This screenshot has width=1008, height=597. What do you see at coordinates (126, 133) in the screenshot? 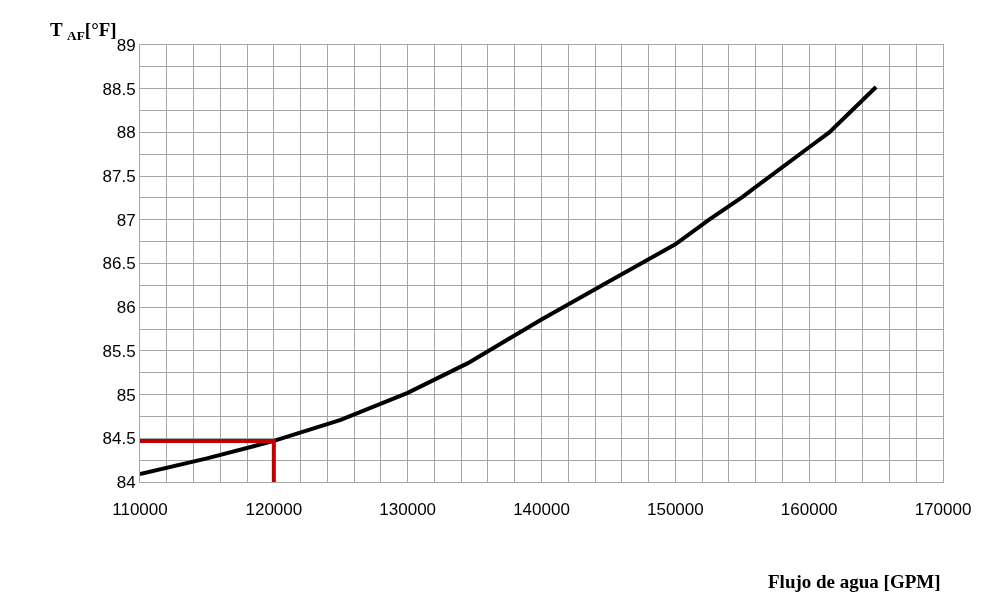
I see `y-tick-label: 88` at bounding box center [126, 133].